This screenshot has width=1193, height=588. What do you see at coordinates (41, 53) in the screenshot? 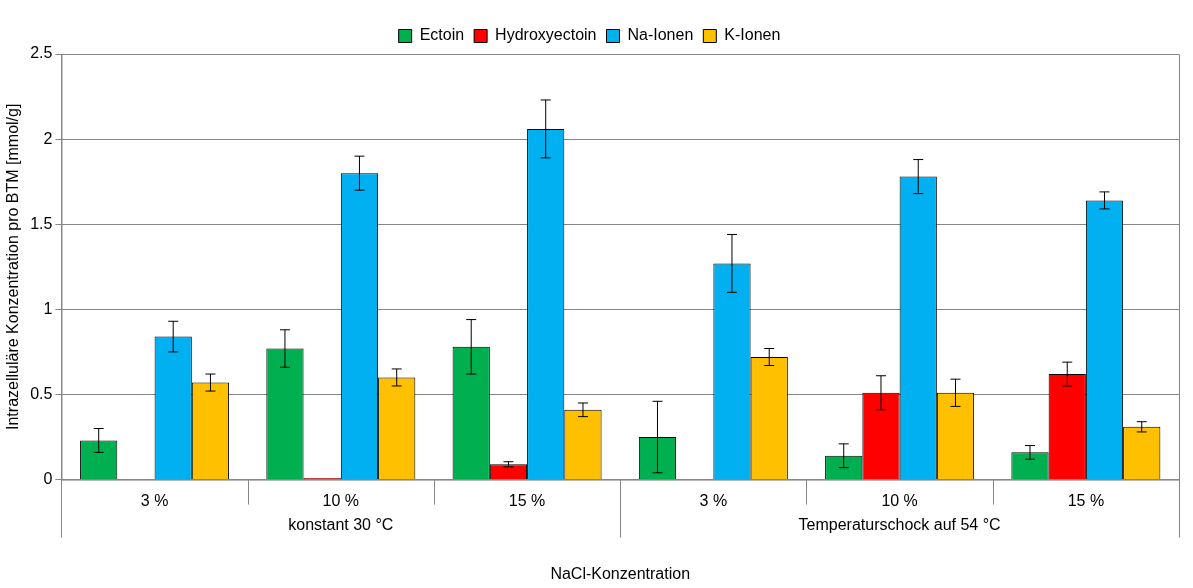
I see `y-tick-label: 2.5` at bounding box center [41, 53].